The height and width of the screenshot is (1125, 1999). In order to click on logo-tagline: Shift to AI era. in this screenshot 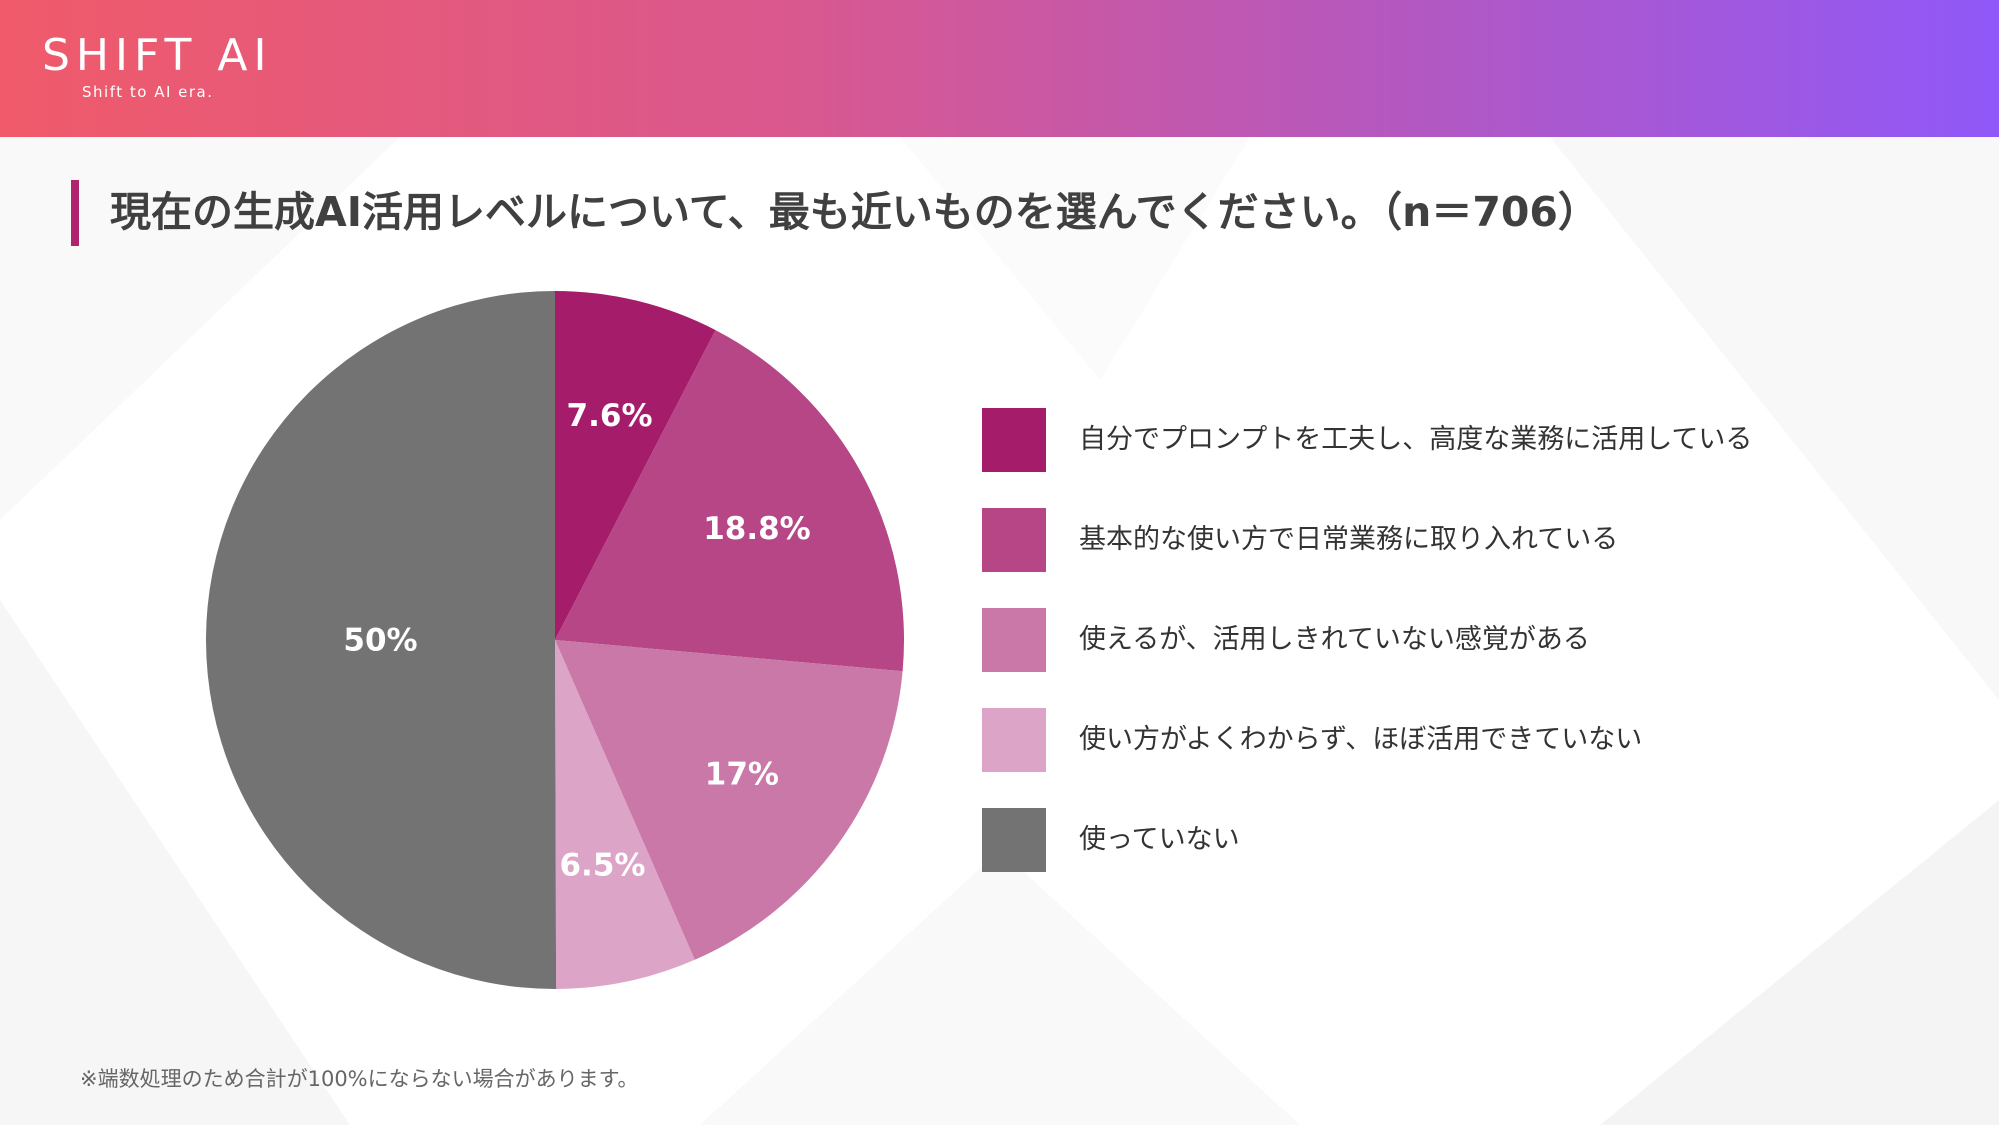, I will do `click(148, 92)`.